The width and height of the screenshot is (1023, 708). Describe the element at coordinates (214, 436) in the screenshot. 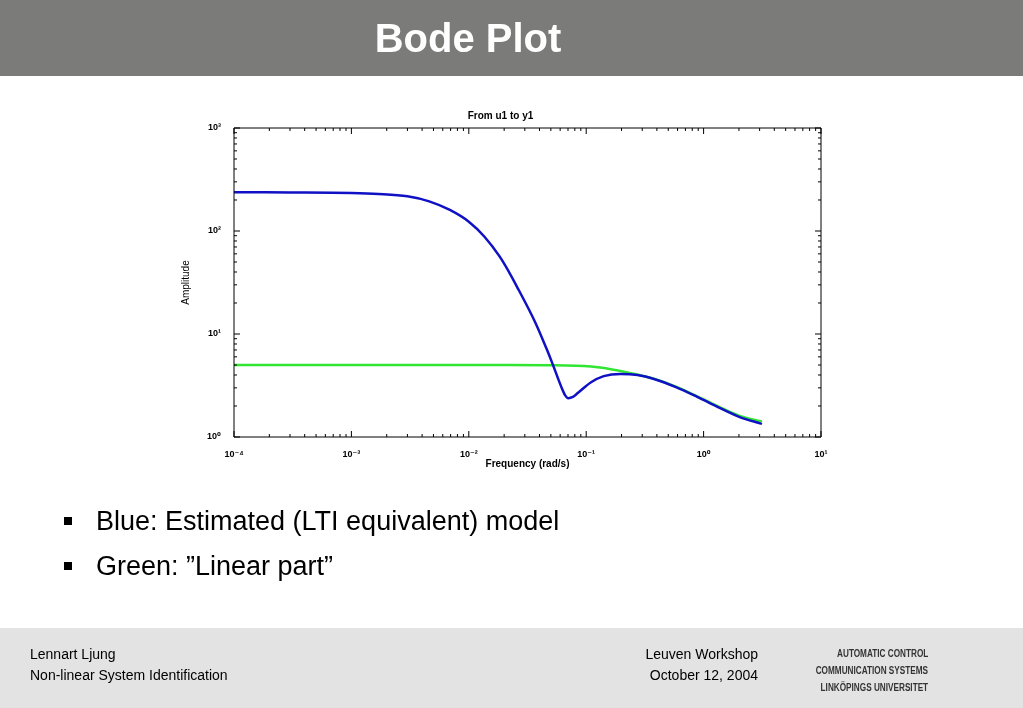

I see `y-tick-label: 10⁰` at that location.